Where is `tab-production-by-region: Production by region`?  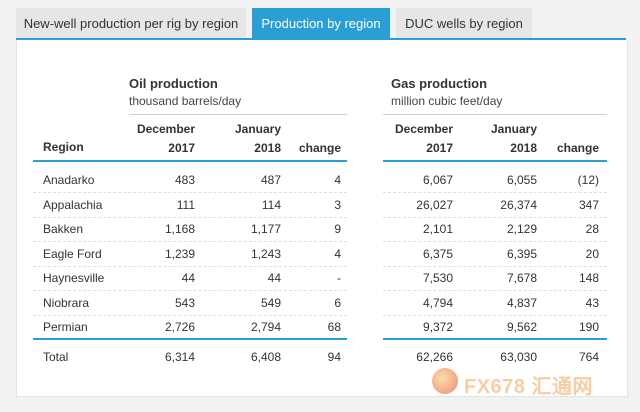 tab-production-by-region: Production by region is located at coordinates (321, 24).